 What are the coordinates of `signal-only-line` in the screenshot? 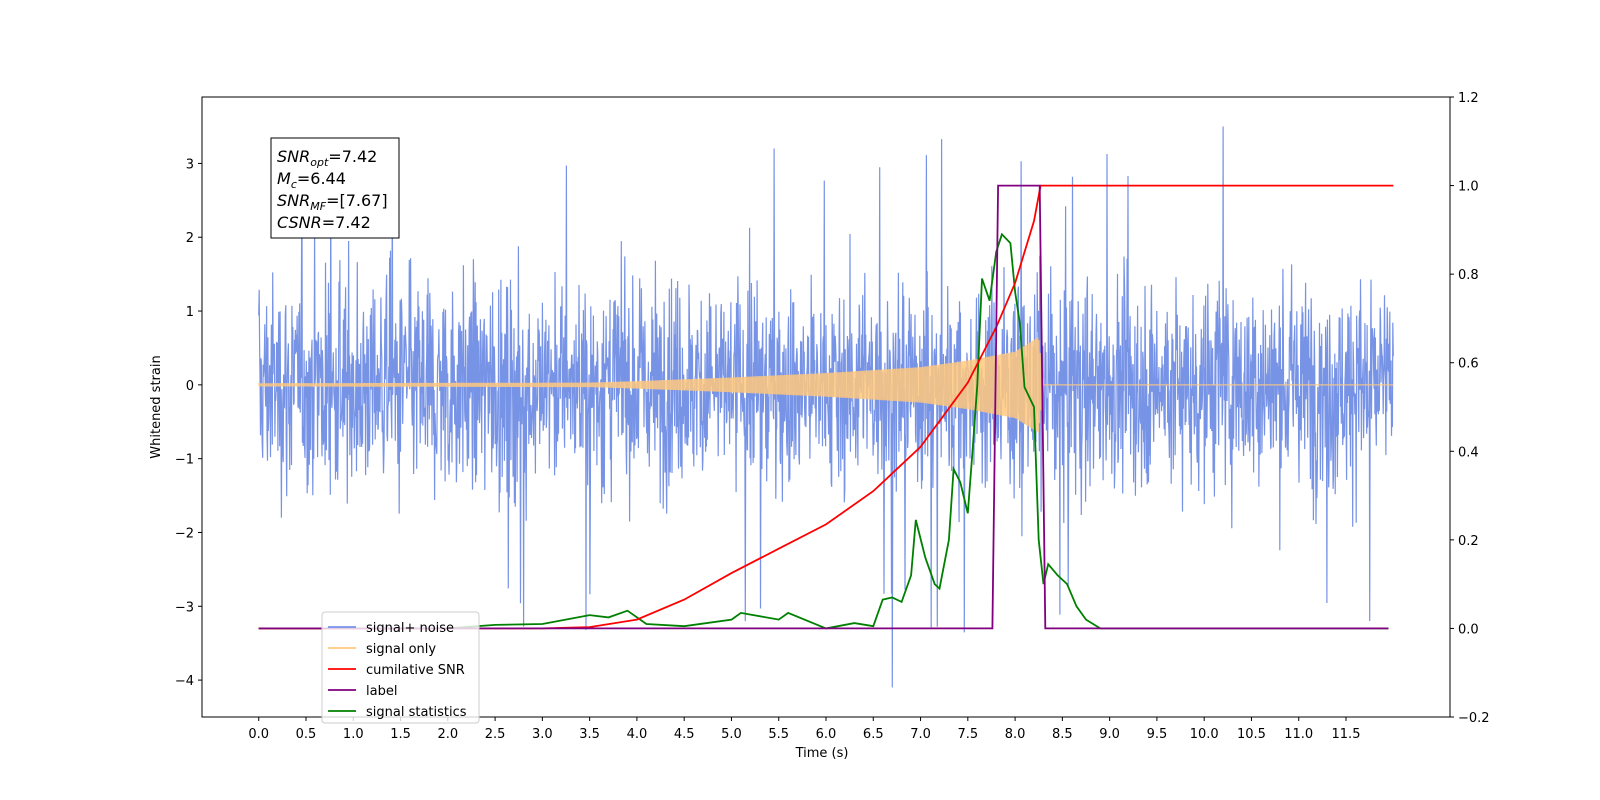 It's located at (826, 385).